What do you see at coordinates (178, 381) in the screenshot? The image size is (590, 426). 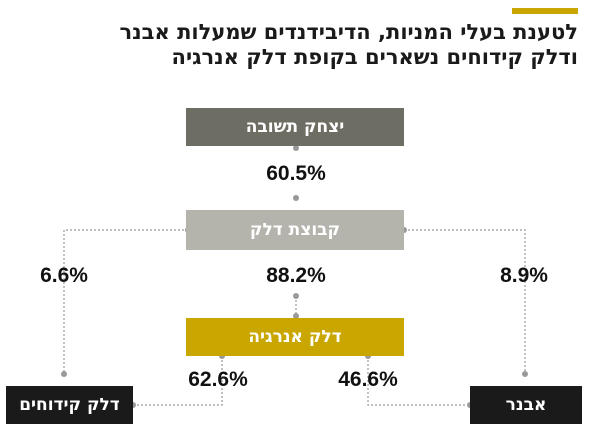 I see `connector-energy-drilling` at bounding box center [178, 381].